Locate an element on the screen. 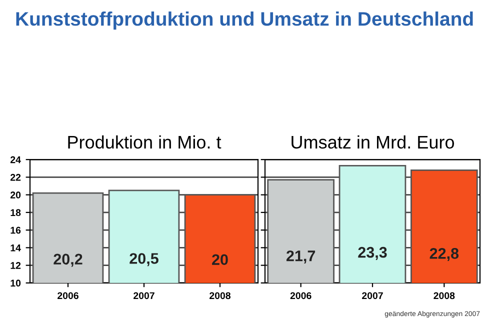  data-label: 20 is located at coordinates (220, 260).